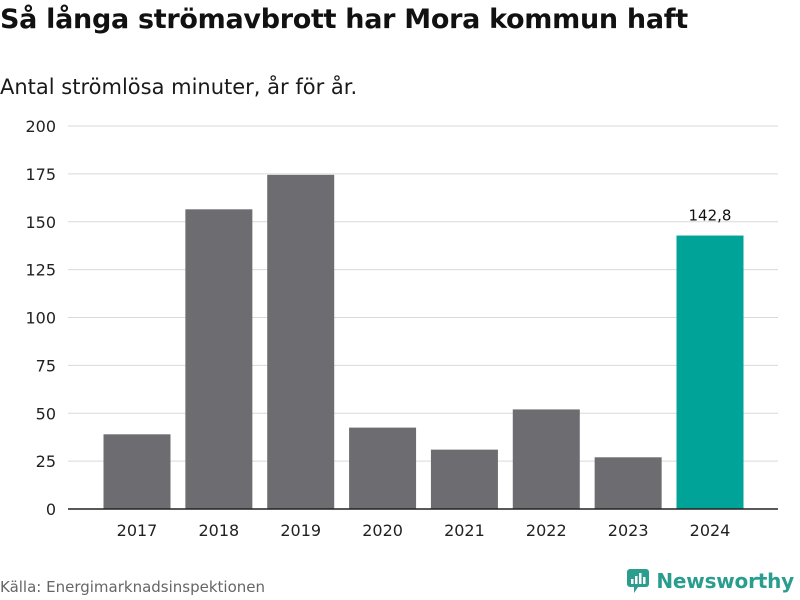 The height and width of the screenshot is (600, 800). What do you see at coordinates (628, 483) in the screenshot?
I see `bar-2023` at bounding box center [628, 483].